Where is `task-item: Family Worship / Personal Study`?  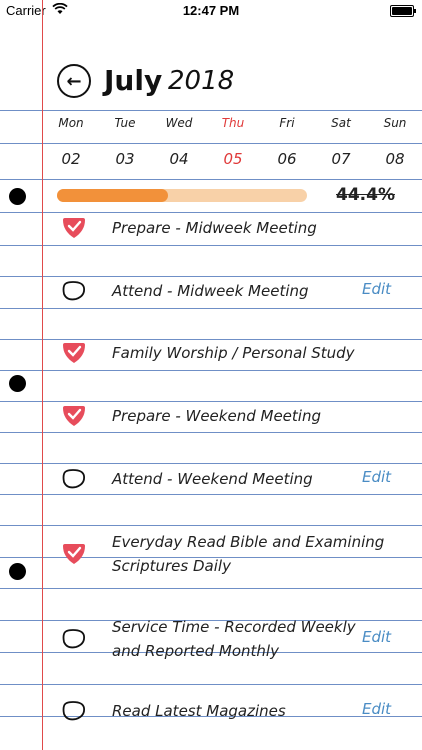
task-item: Family Worship / Personal Study is located at coordinates (233, 353).